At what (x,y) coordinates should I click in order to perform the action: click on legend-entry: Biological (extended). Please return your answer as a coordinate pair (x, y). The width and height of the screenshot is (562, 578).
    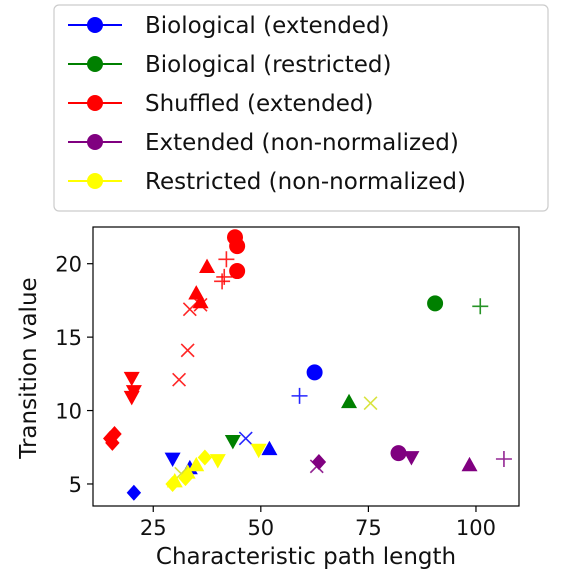
    Looking at the image, I should click on (229, 26).